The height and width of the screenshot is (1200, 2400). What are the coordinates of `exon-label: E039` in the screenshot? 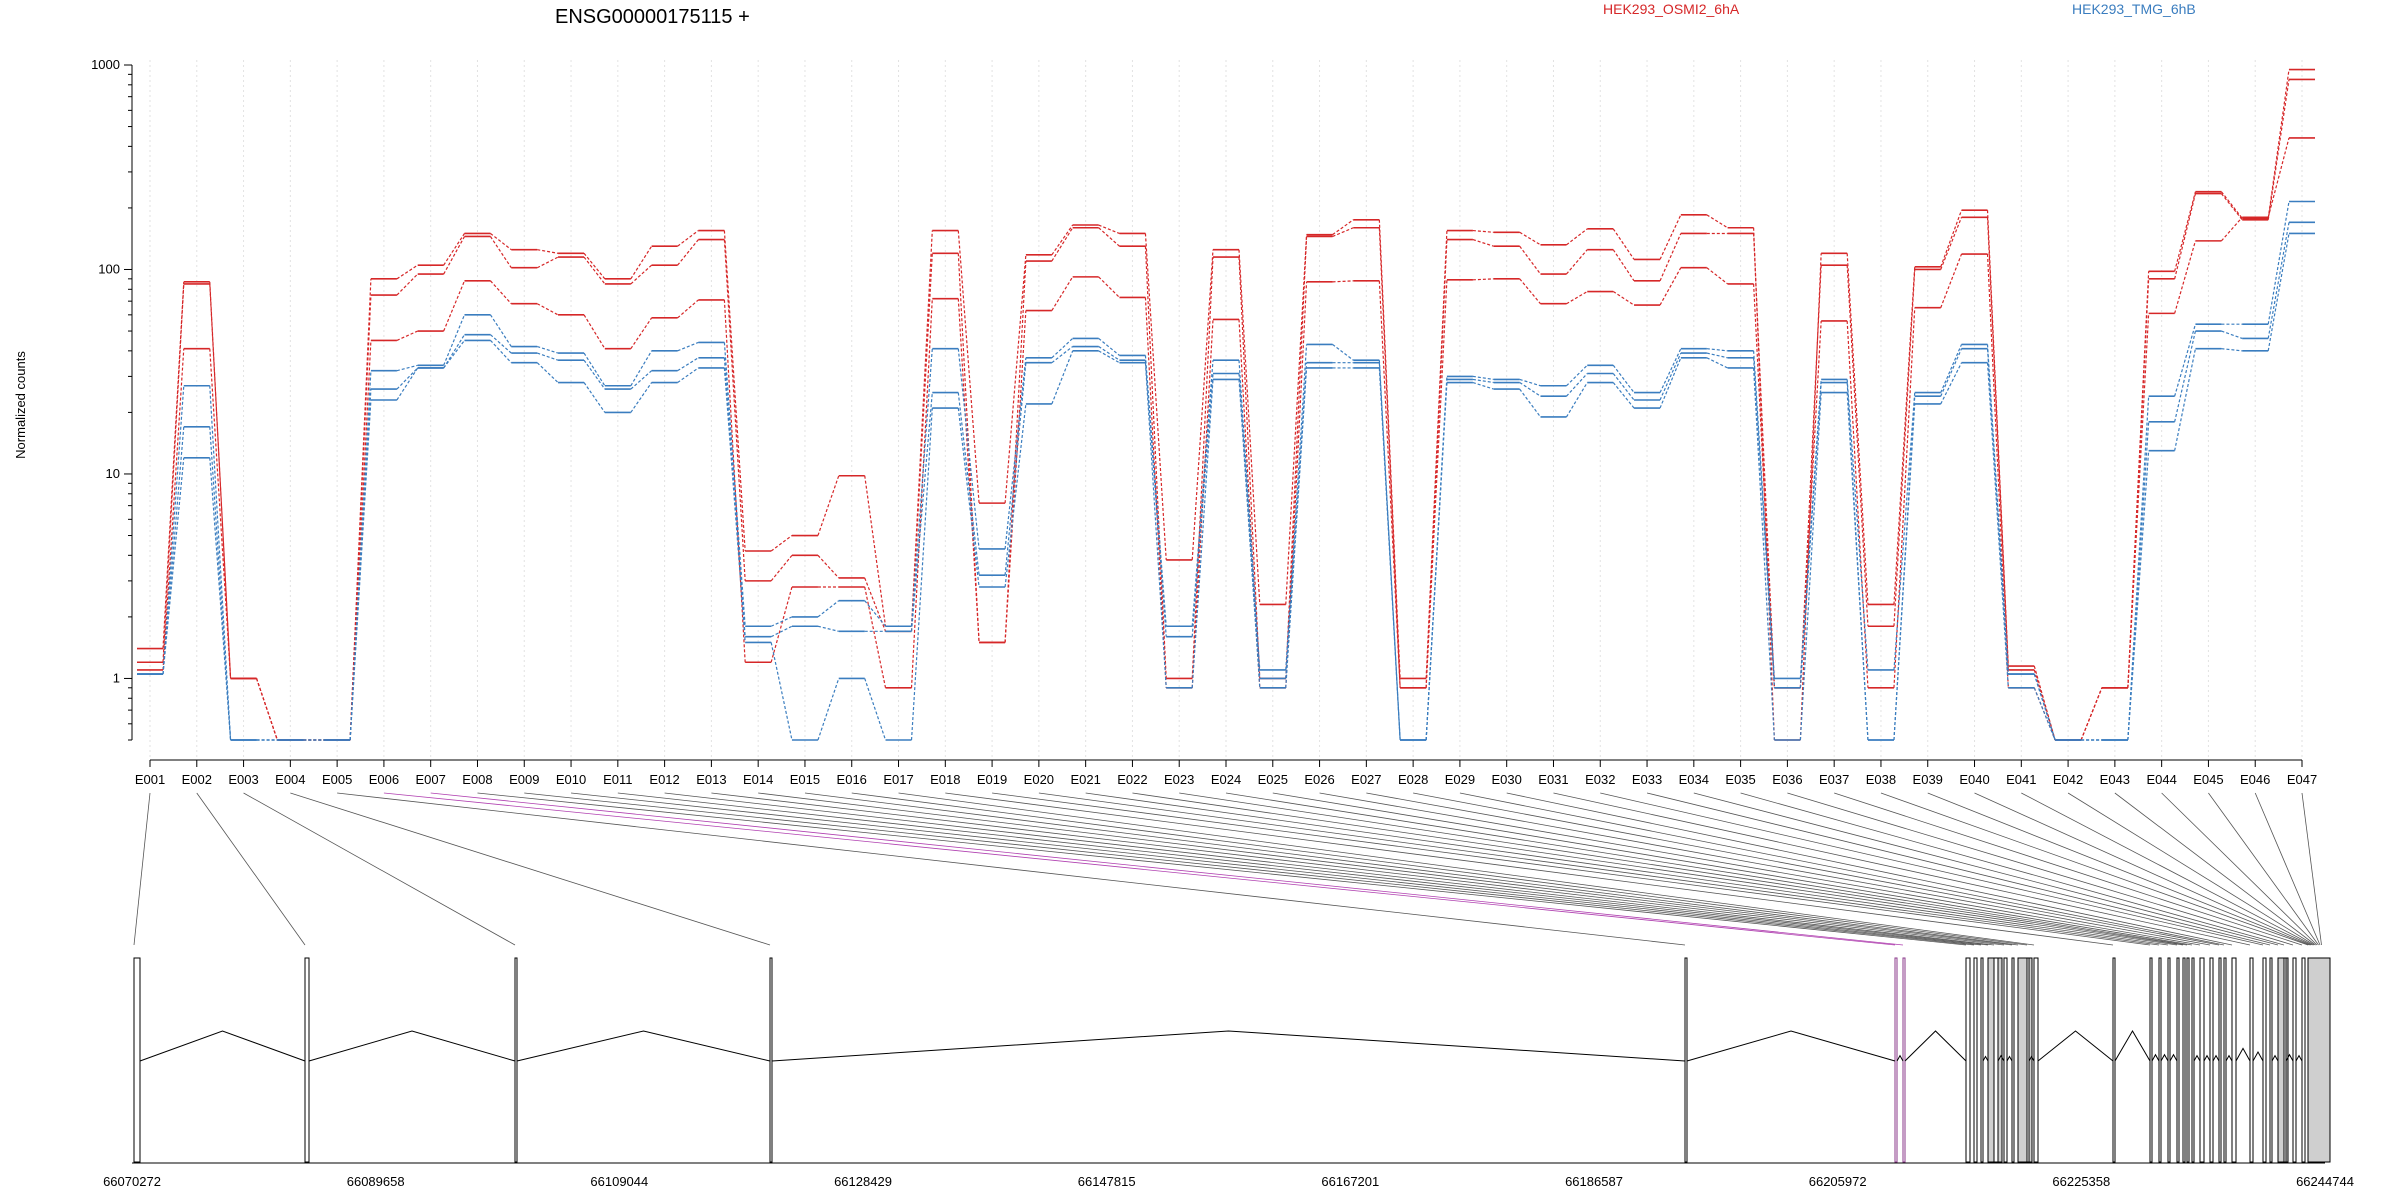 It's located at (1928, 779).